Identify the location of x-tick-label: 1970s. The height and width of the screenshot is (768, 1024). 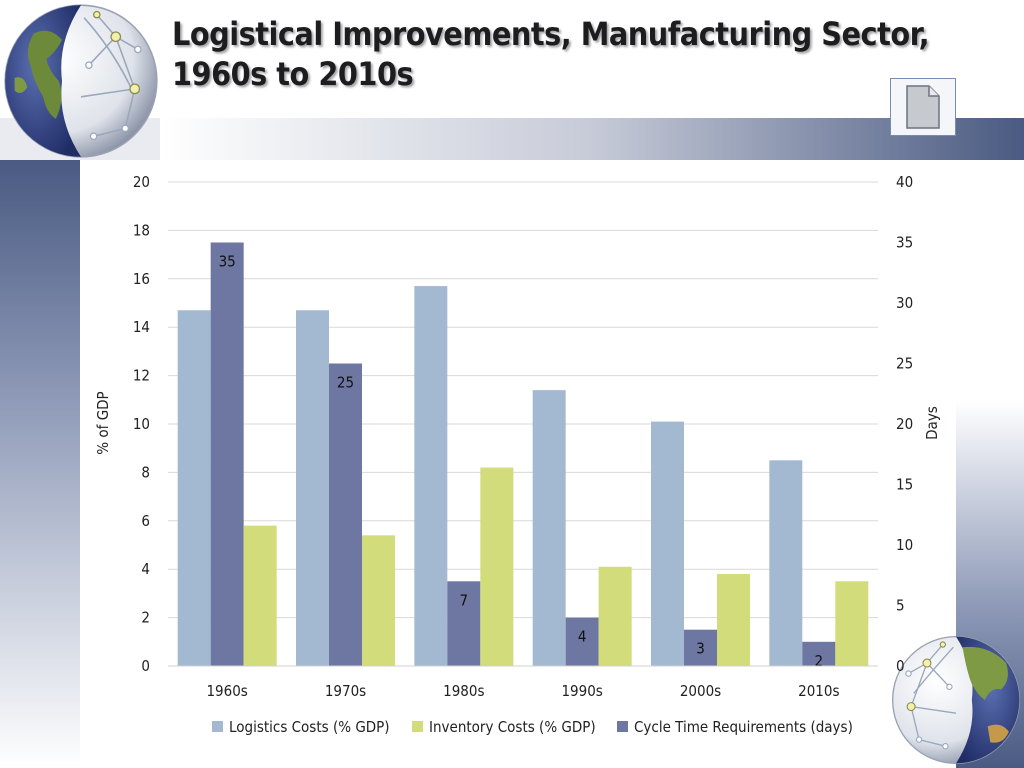
(345, 691).